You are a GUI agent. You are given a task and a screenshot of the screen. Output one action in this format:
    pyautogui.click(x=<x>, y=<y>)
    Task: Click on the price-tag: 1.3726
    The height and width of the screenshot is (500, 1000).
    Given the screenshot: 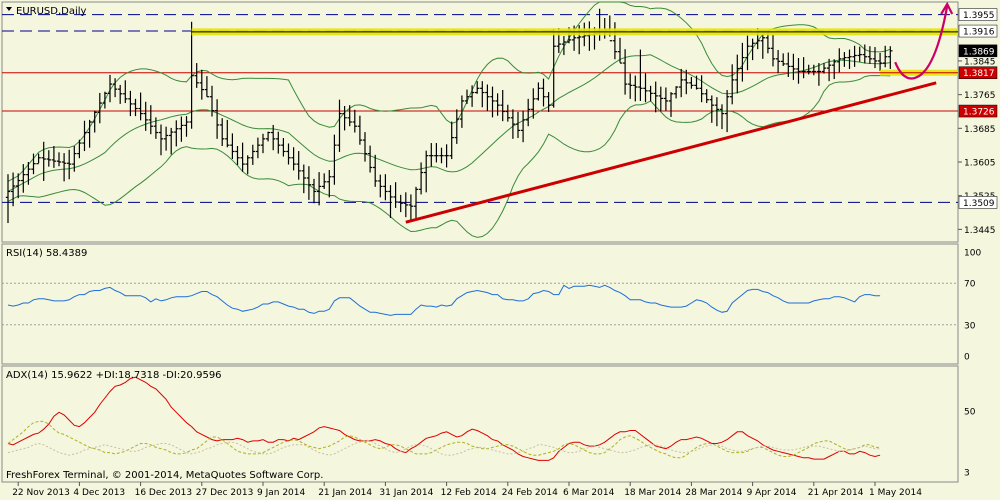 What is the action you would take?
    pyautogui.click(x=978, y=111)
    